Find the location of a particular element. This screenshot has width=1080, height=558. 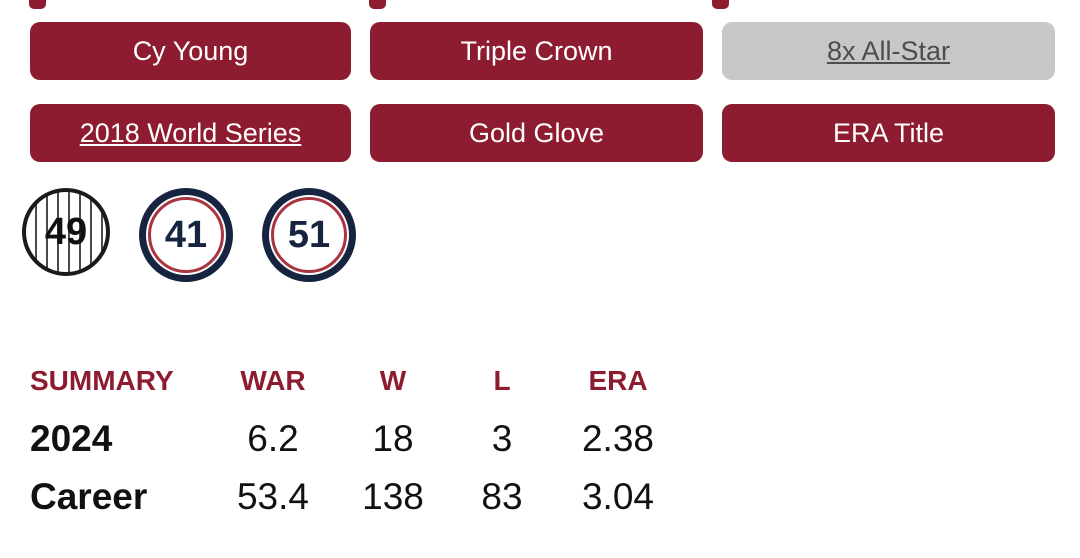

award-label: Gold Glove is located at coordinates (536, 132).